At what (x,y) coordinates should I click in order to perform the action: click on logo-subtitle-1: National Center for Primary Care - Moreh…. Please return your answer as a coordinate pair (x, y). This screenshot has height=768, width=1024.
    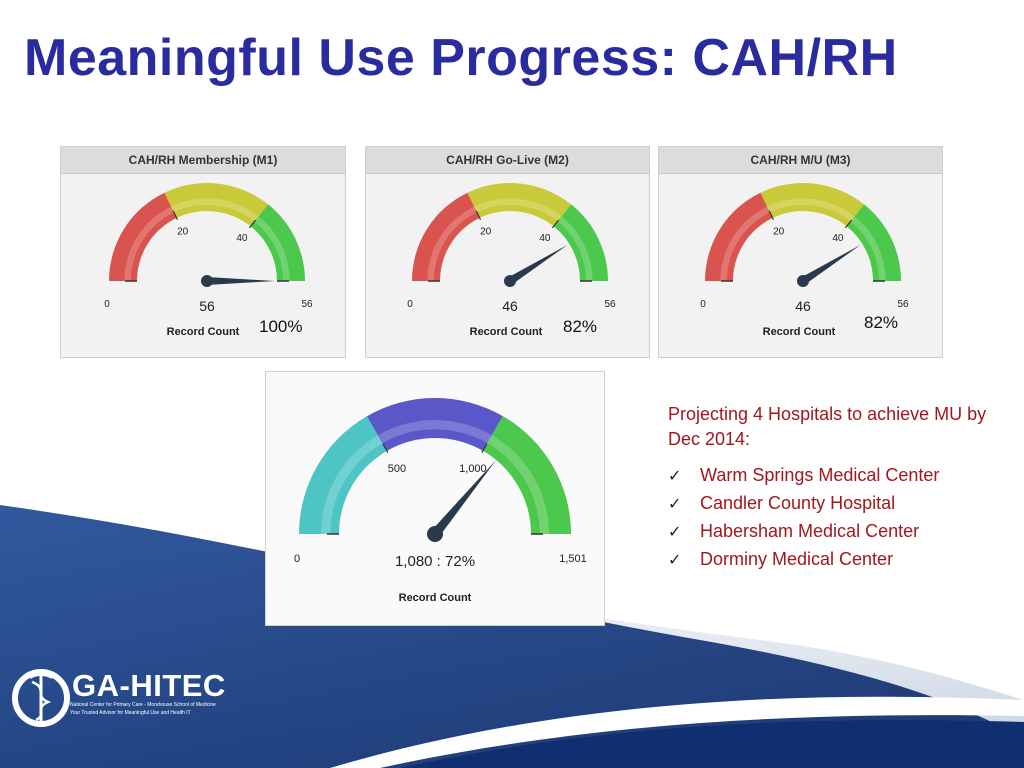
    Looking at the image, I should click on (143, 705).